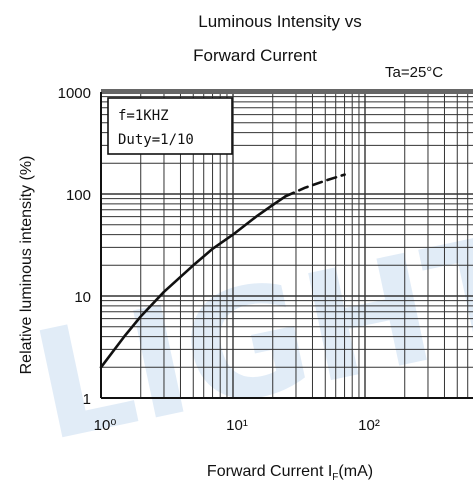 This screenshot has width=473, height=488. What do you see at coordinates (156, 140) in the screenshot?
I see `legend-text-line: Duty=1/10` at bounding box center [156, 140].